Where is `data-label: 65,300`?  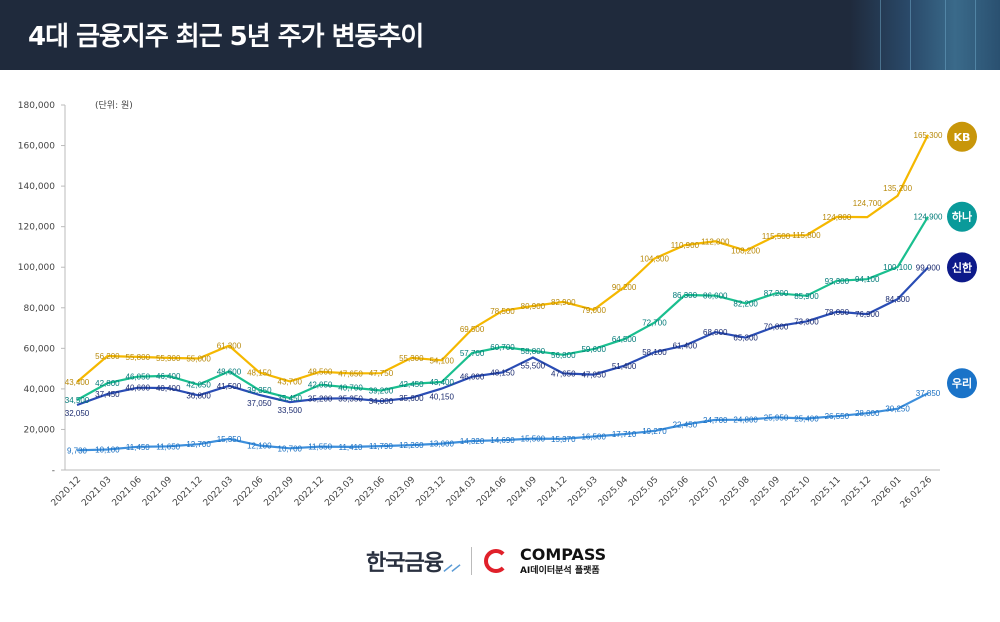 data-label: 65,300 is located at coordinates (745, 338).